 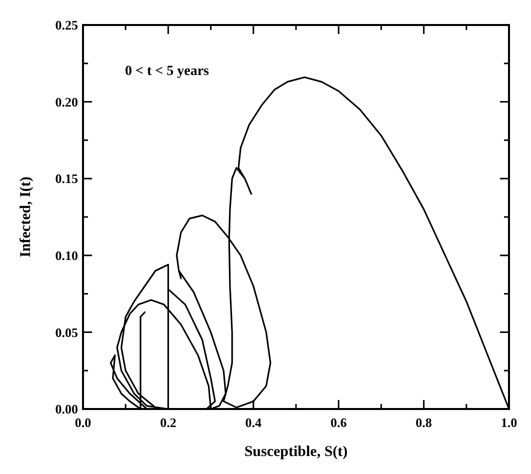 I want to click on y-axis-title: Infected, I(t), so click(x=26, y=217).